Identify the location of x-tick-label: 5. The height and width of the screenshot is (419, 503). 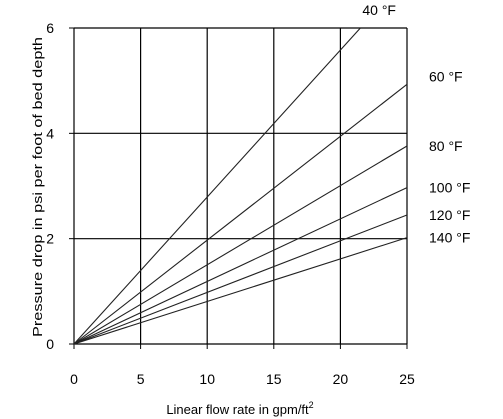
(141, 379).